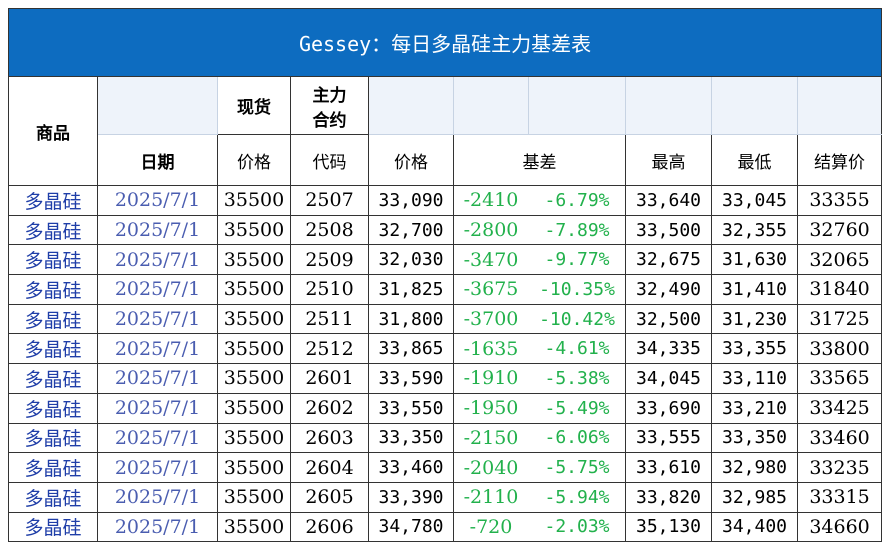 Image resolution: width=890 pixels, height=556 pixels. I want to click on cell-basis: -1950, so click(491, 408).